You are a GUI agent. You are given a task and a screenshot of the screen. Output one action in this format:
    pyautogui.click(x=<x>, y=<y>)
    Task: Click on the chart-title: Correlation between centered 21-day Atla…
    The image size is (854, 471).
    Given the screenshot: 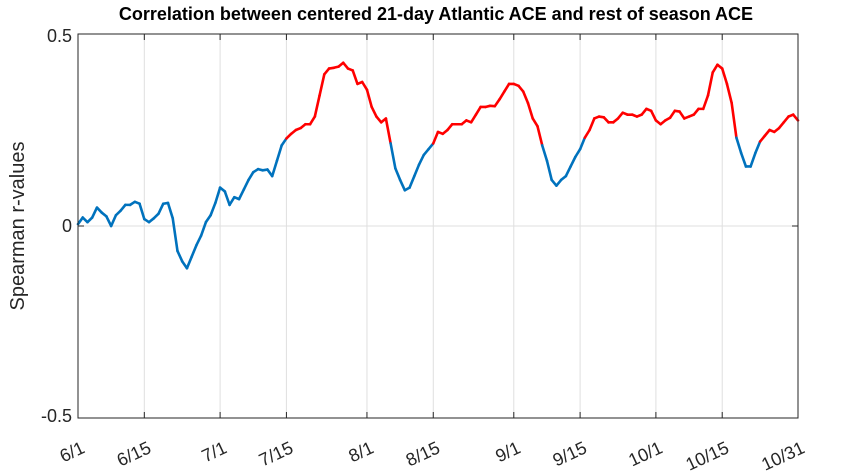 What is the action you would take?
    pyautogui.click(x=436, y=14)
    